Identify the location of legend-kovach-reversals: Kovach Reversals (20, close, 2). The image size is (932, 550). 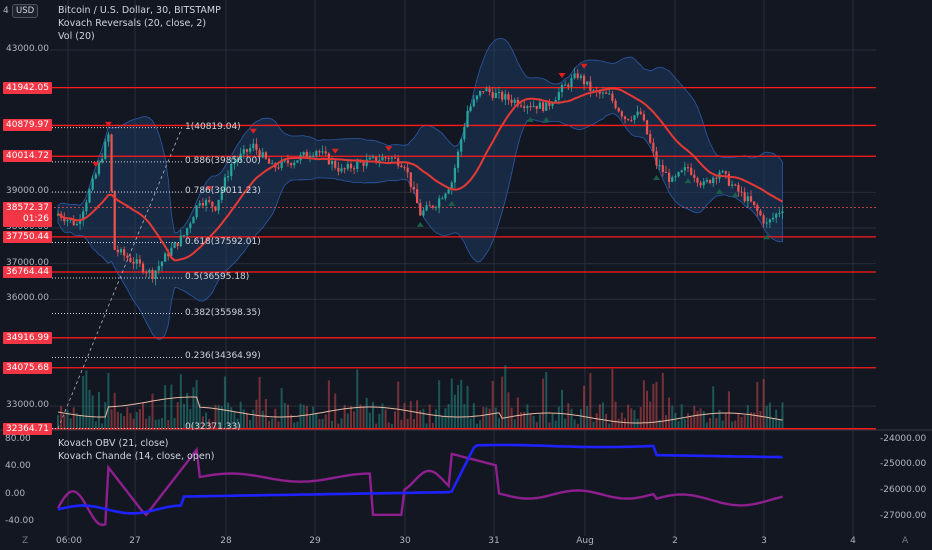
(132, 23).